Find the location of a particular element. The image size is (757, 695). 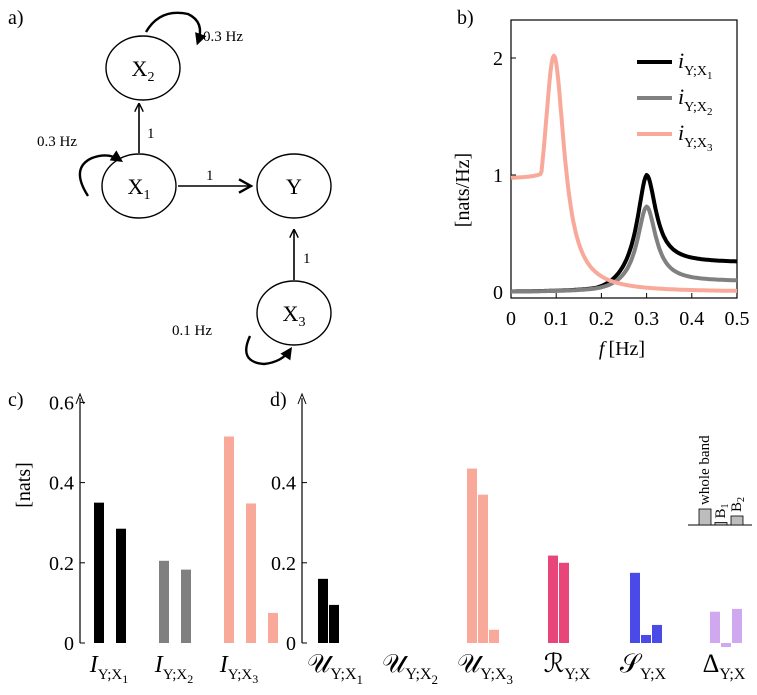

spectral-xtick-label: 0.2 is located at coordinates (601, 319).